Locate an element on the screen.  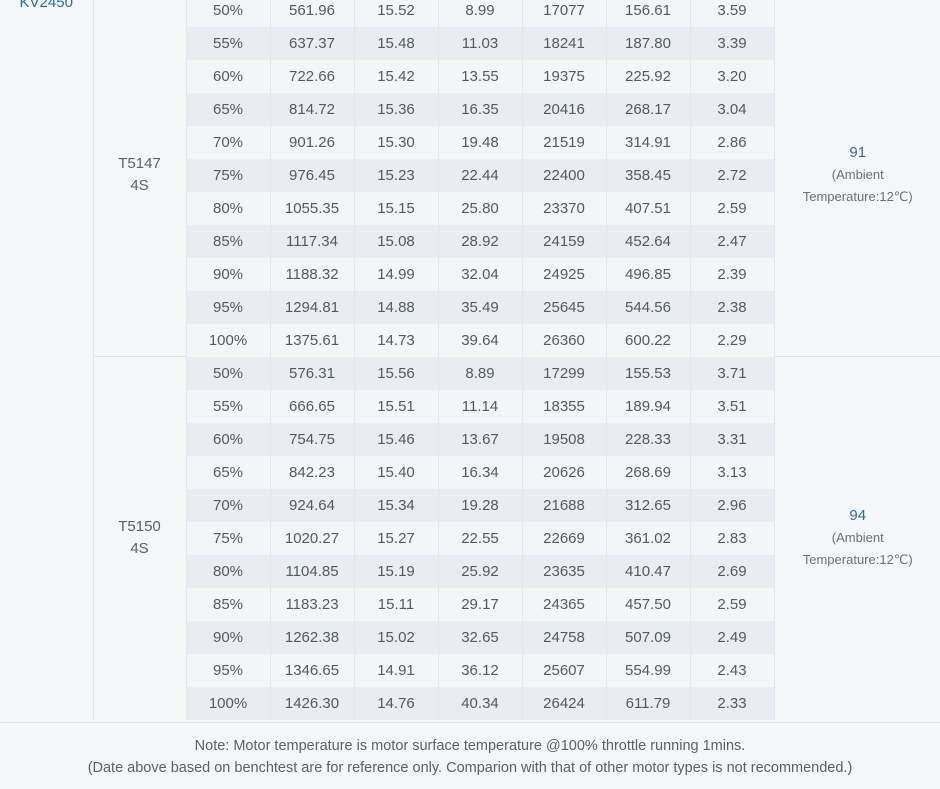
power-cell: 11.03 is located at coordinates (480, 43).